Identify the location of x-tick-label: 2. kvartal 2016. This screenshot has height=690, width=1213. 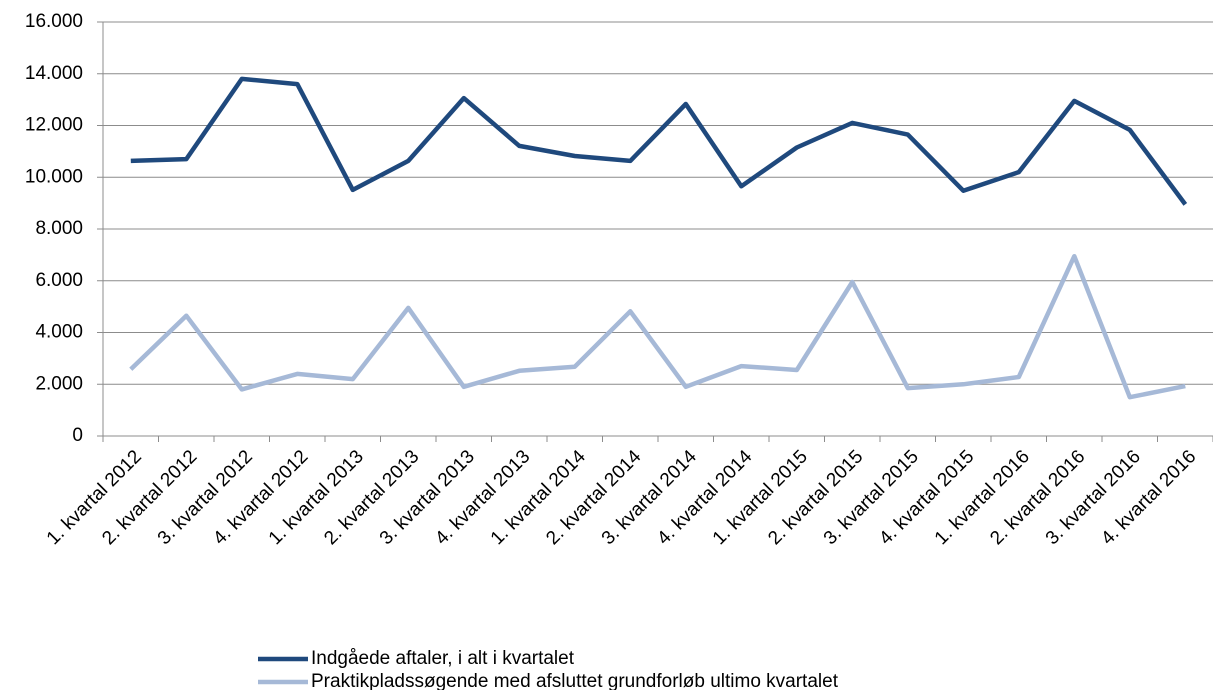
(1037, 497).